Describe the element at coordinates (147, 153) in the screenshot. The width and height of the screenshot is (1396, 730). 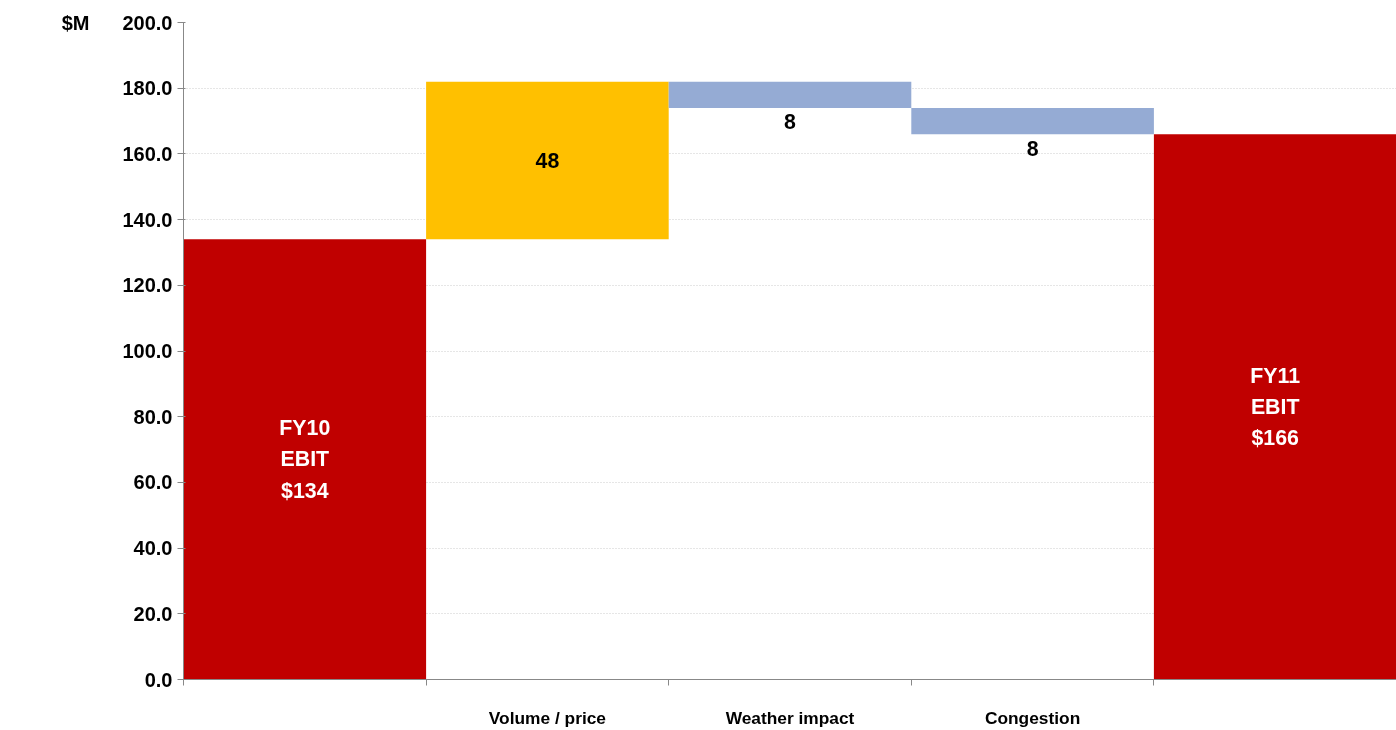
I see `y-tick-label: 160.0` at that location.